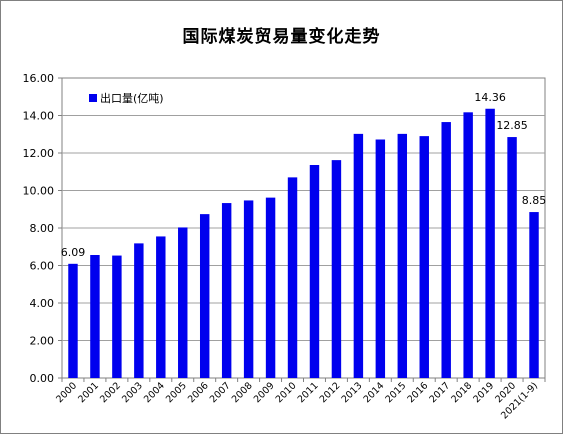  What do you see at coordinates (281, 37) in the screenshot?
I see `chart-title: 国际煤炭贸易量变化走势` at bounding box center [281, 37].